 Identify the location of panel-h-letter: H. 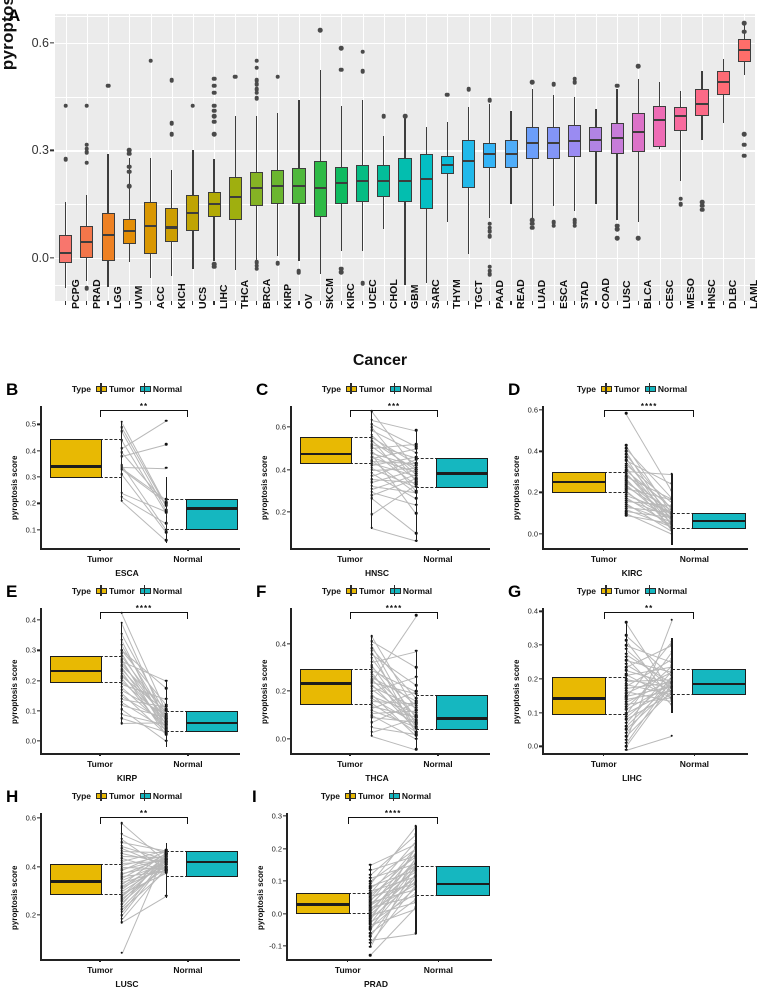
(12, 796).